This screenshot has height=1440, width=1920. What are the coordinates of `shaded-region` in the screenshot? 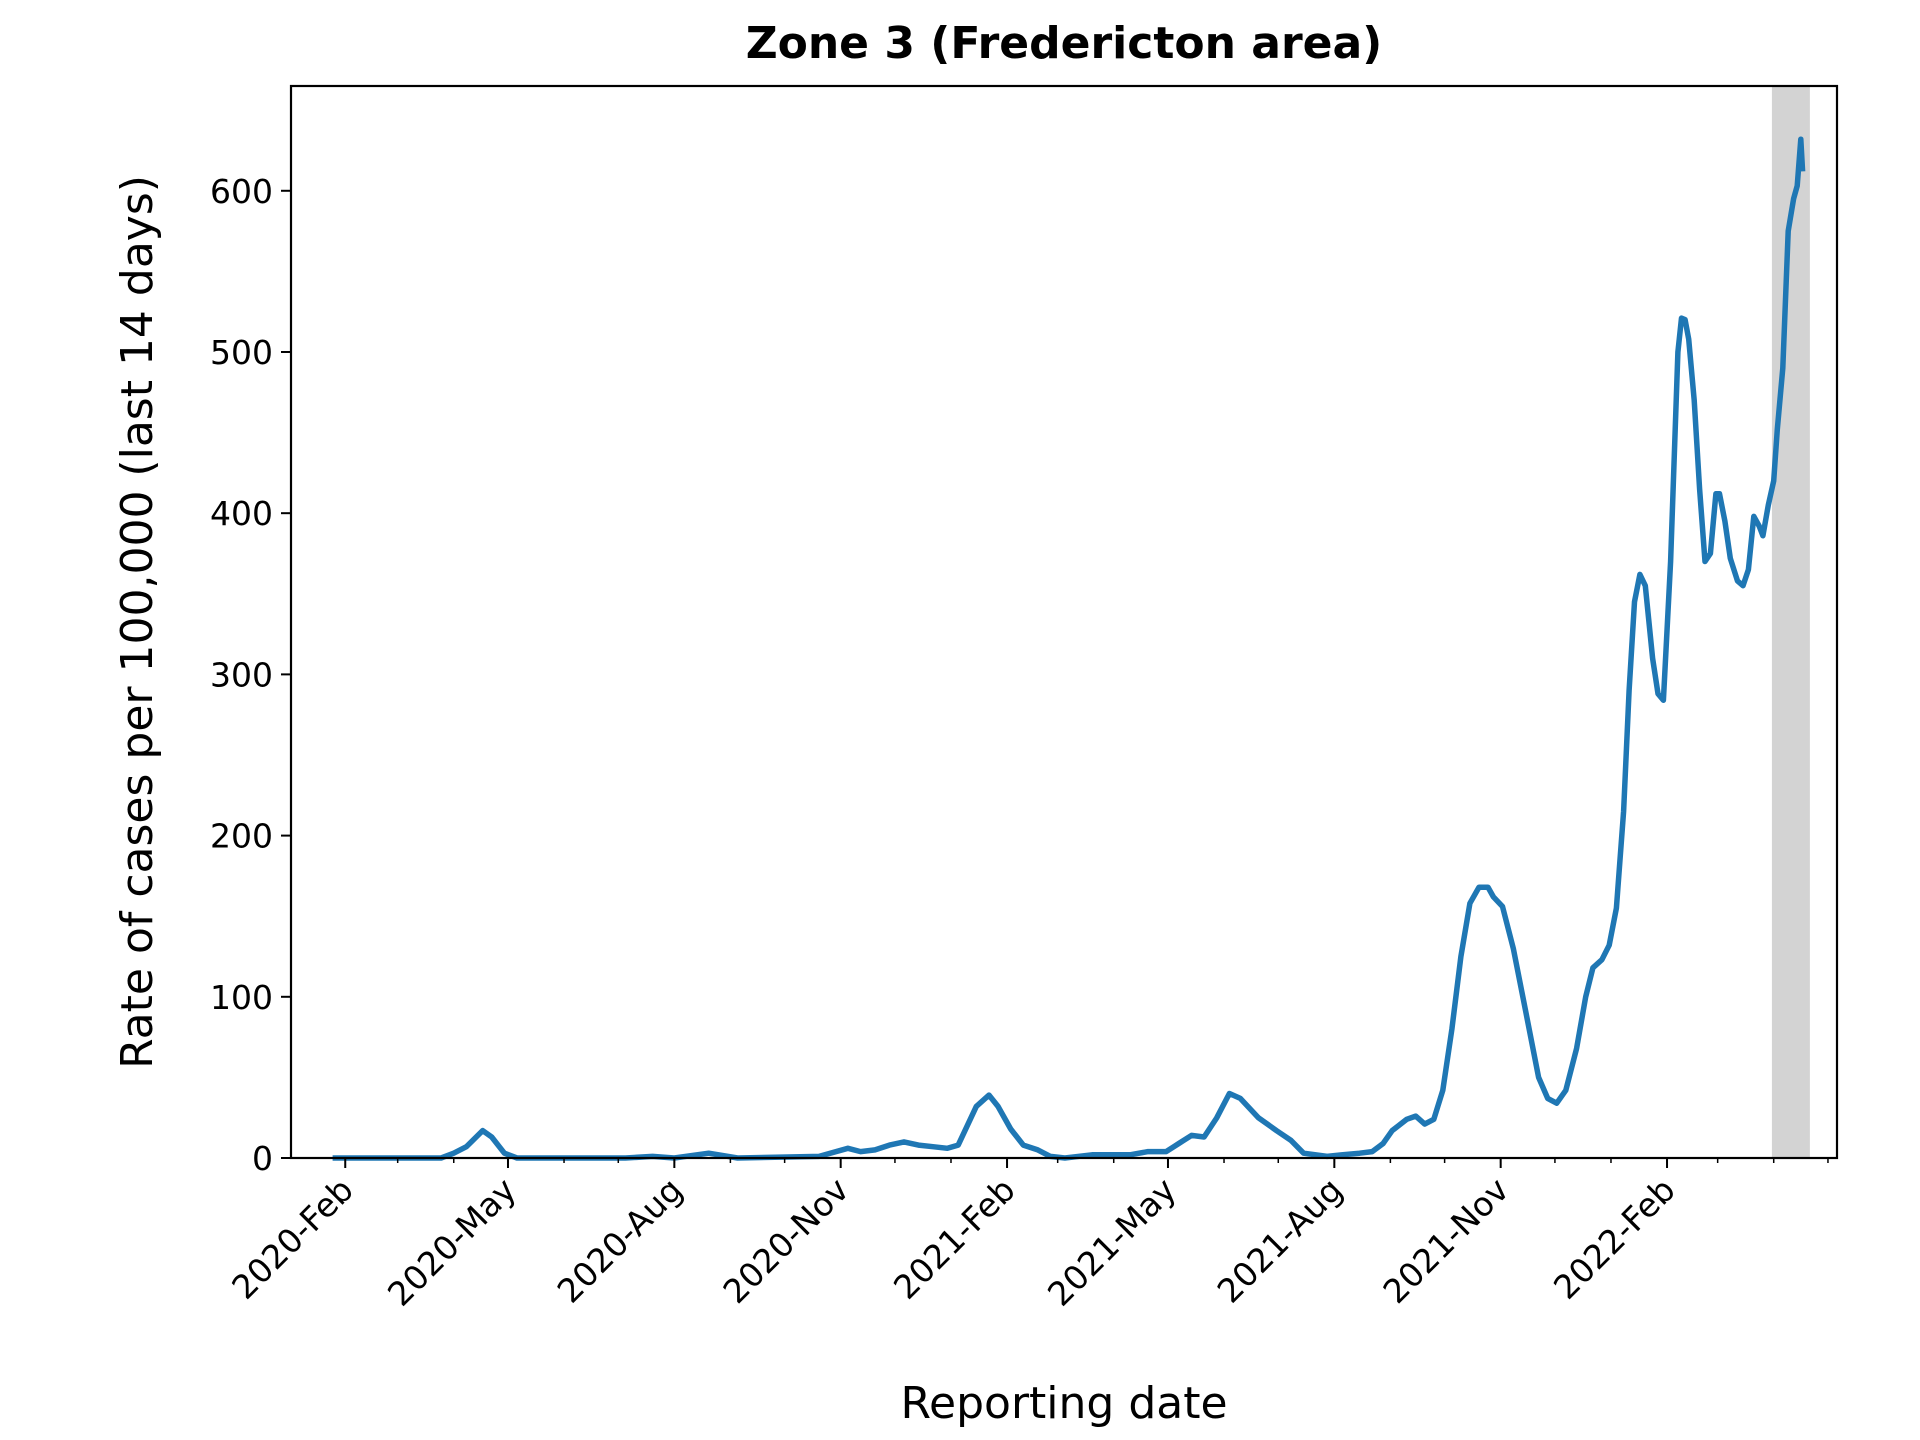 It's located at (1790, 622).